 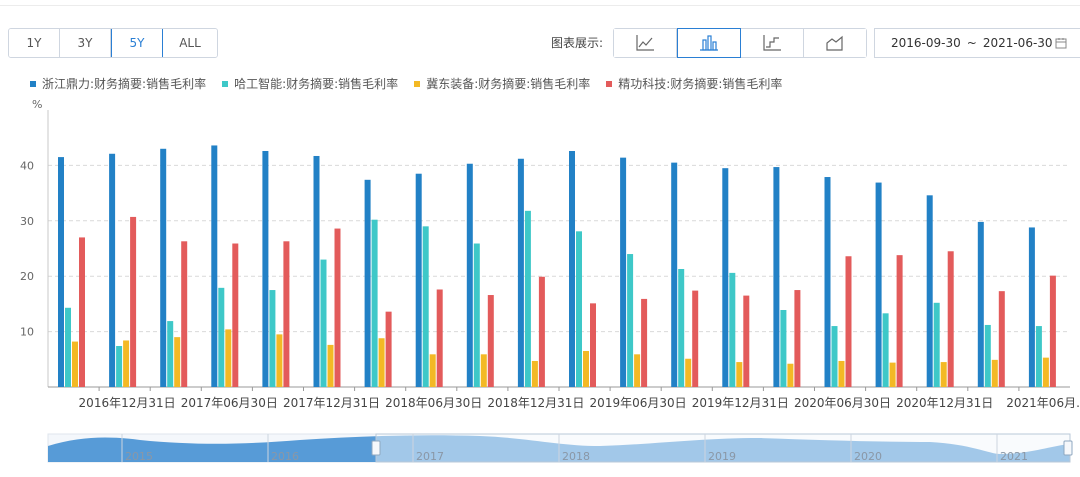 What do you see at coordinates (740, 403) in the screenshot?
I see `x-tick-label: 2019年12月31日` at bounding box center [740, 403].